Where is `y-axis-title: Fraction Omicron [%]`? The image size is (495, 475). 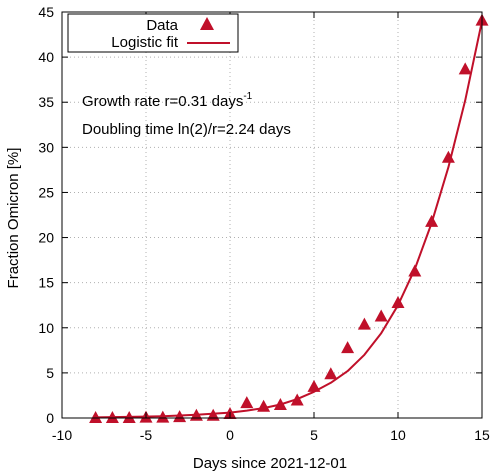 y-axis-title: Fraction Omicron [%] is located at coordinates (13, 218).